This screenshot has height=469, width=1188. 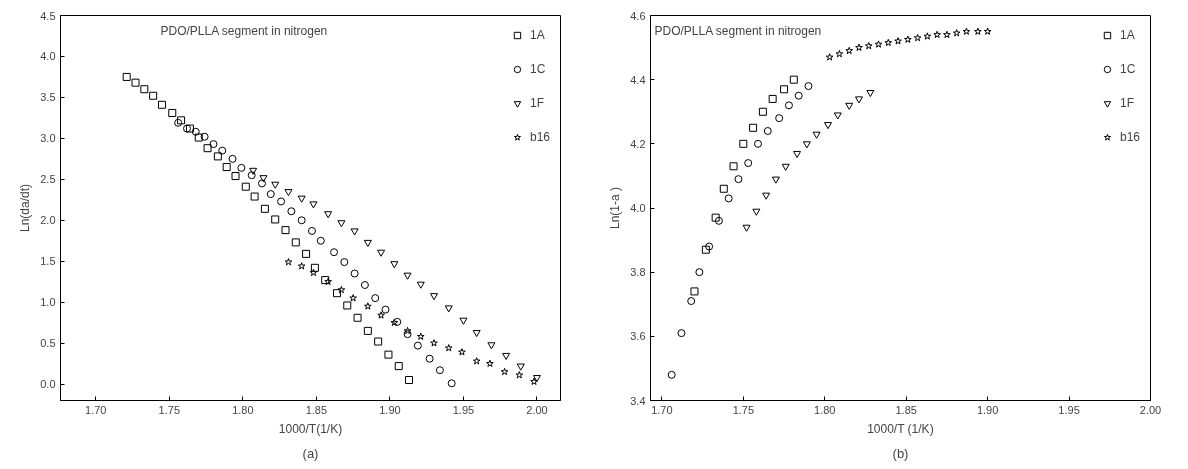 I want to click on y-tick-label: 4.6, so click(x=638, y=15).